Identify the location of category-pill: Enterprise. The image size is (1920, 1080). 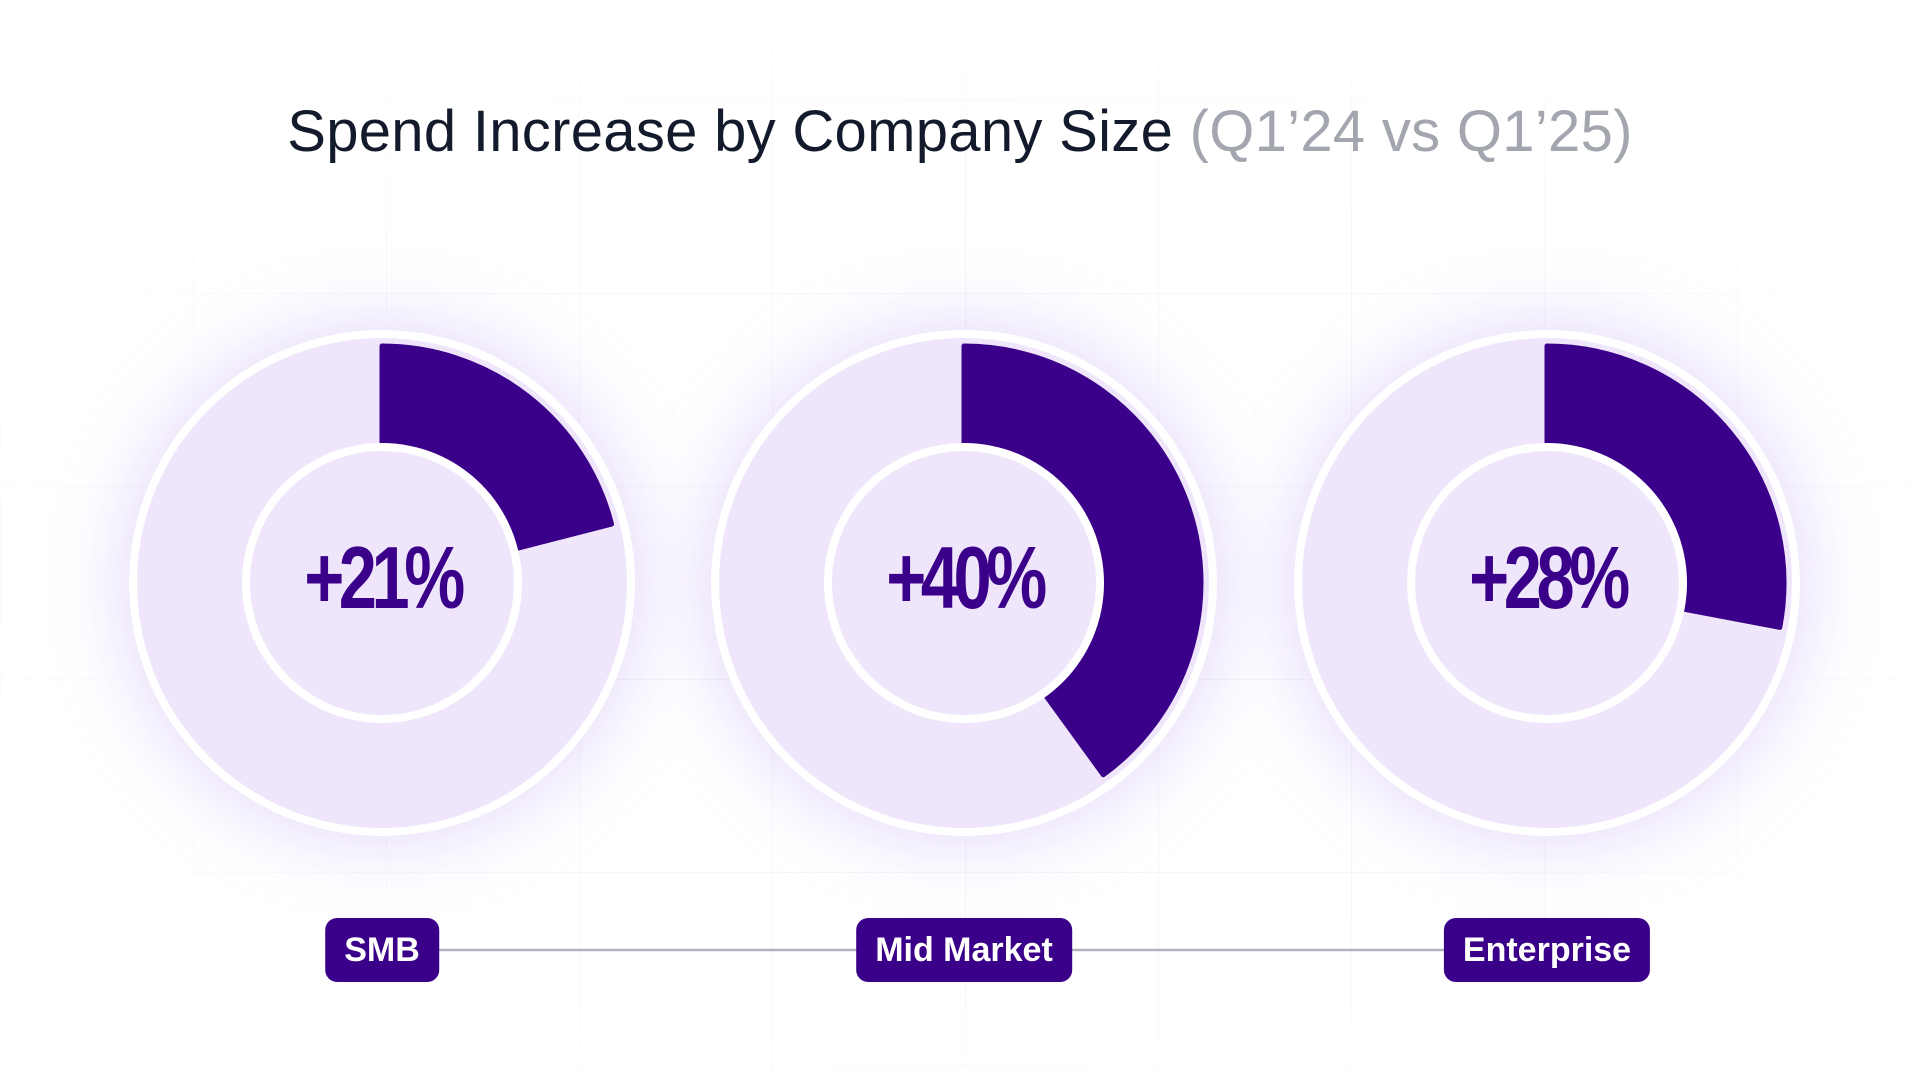
(1547, 950).